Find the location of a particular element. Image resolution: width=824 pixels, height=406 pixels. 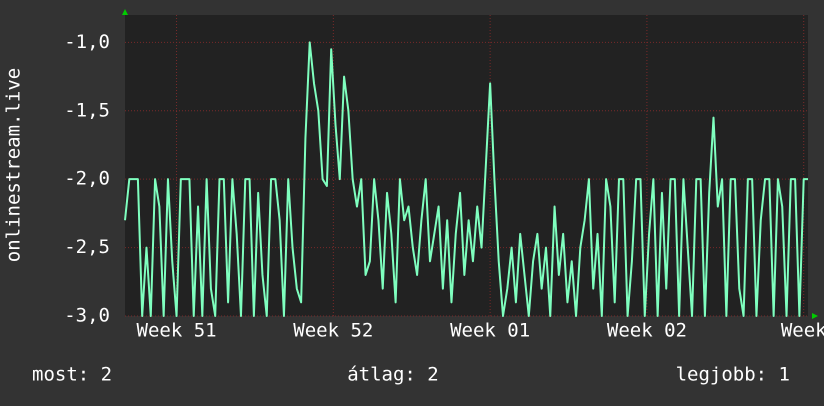

x-tick-label: Week 02 is located at coordinates (647, 331).